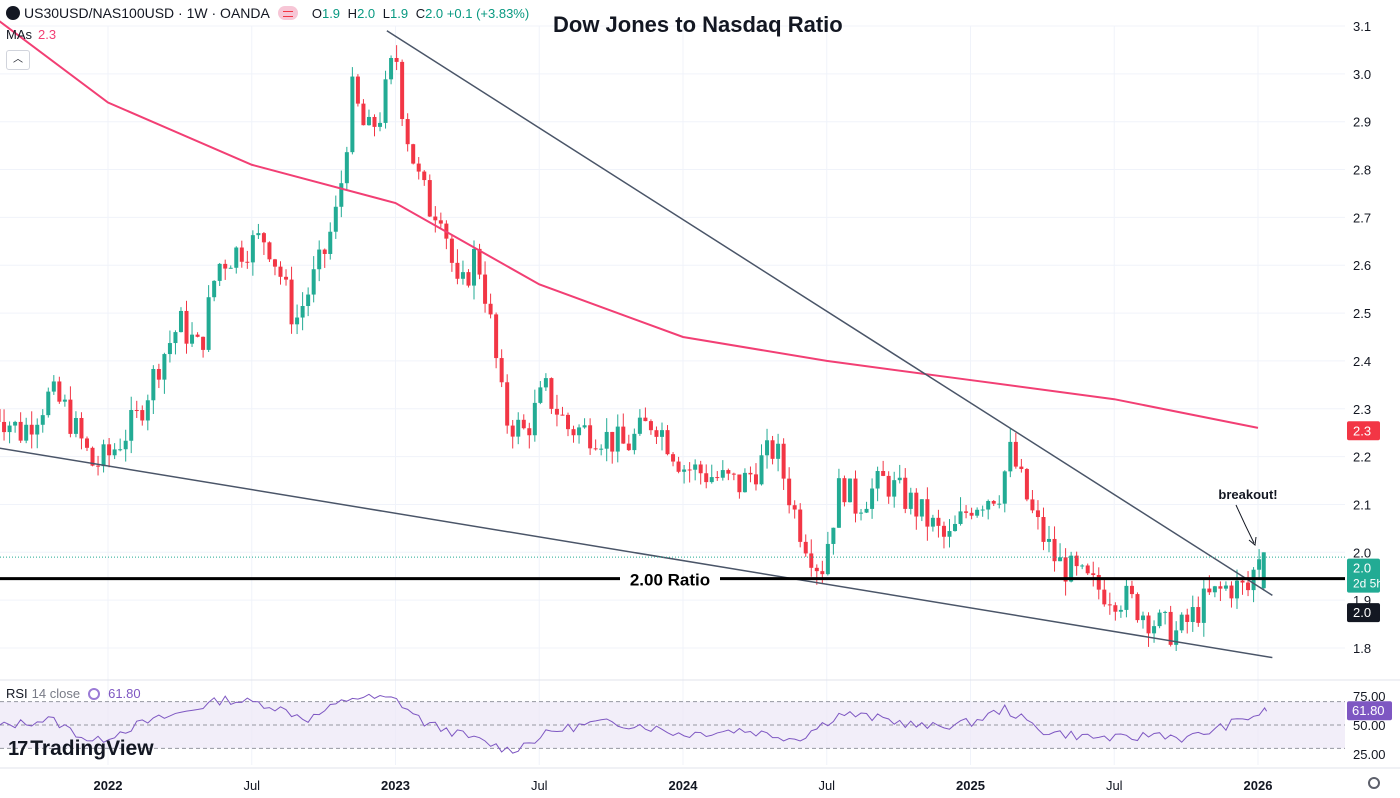 This screenshot has width=1400, height=798. What do you see at coordinates (1362, 74) in the screenshot?
I see `price-tick-label: 3.0` at bounding box center [1362, 74].